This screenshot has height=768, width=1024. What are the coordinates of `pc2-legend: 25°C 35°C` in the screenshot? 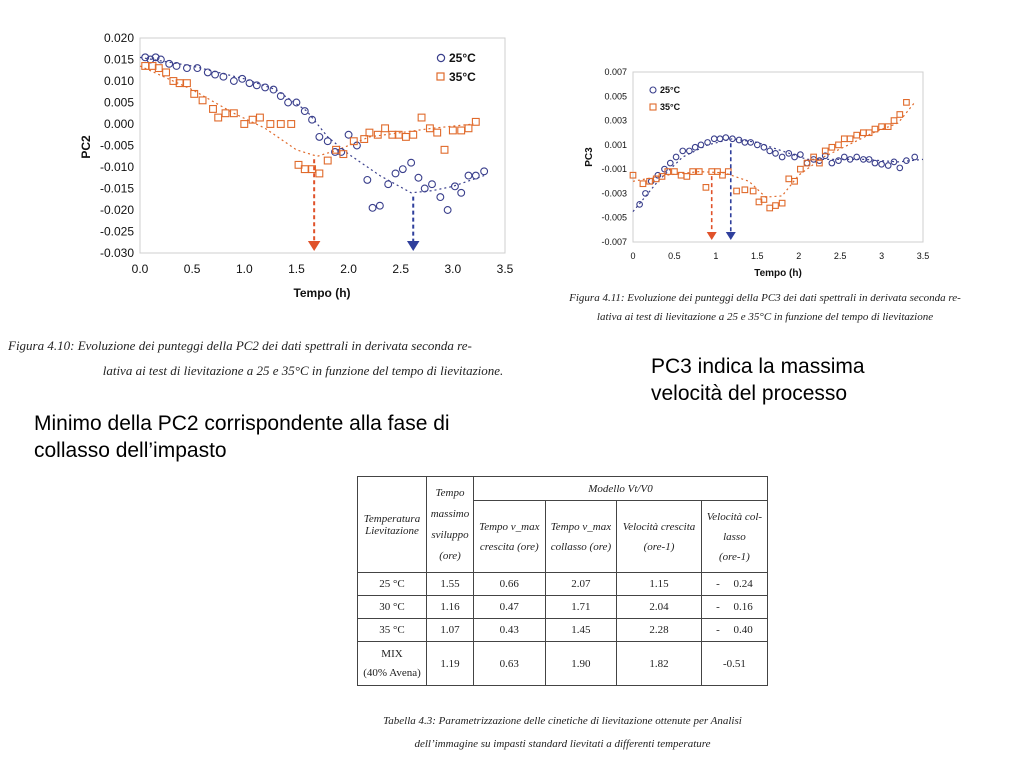 It's located at (456, 67).